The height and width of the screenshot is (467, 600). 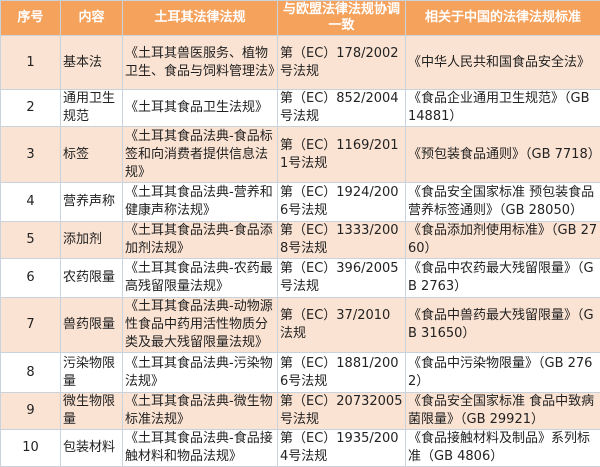 What do you see at coordinates (503, 240) in the screenshot?
I see `cell-china-standard: 《食品添加剂使用标准》（GB 2760）` at bounding box center [503, 240].